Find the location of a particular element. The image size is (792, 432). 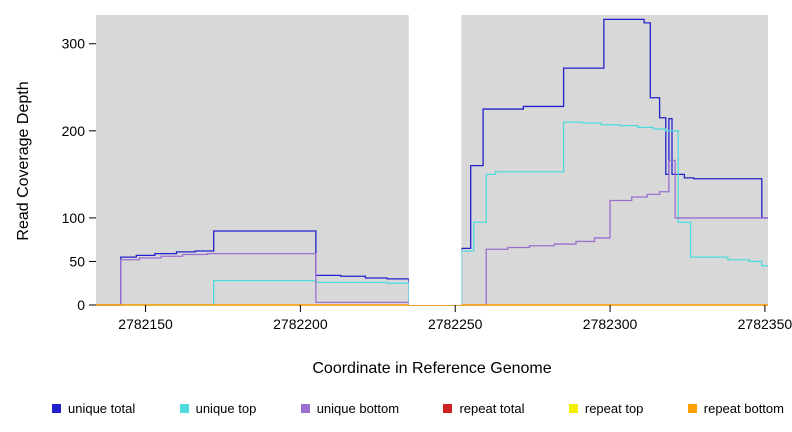

legend-label: unique total is located at coordinates (102, 408).